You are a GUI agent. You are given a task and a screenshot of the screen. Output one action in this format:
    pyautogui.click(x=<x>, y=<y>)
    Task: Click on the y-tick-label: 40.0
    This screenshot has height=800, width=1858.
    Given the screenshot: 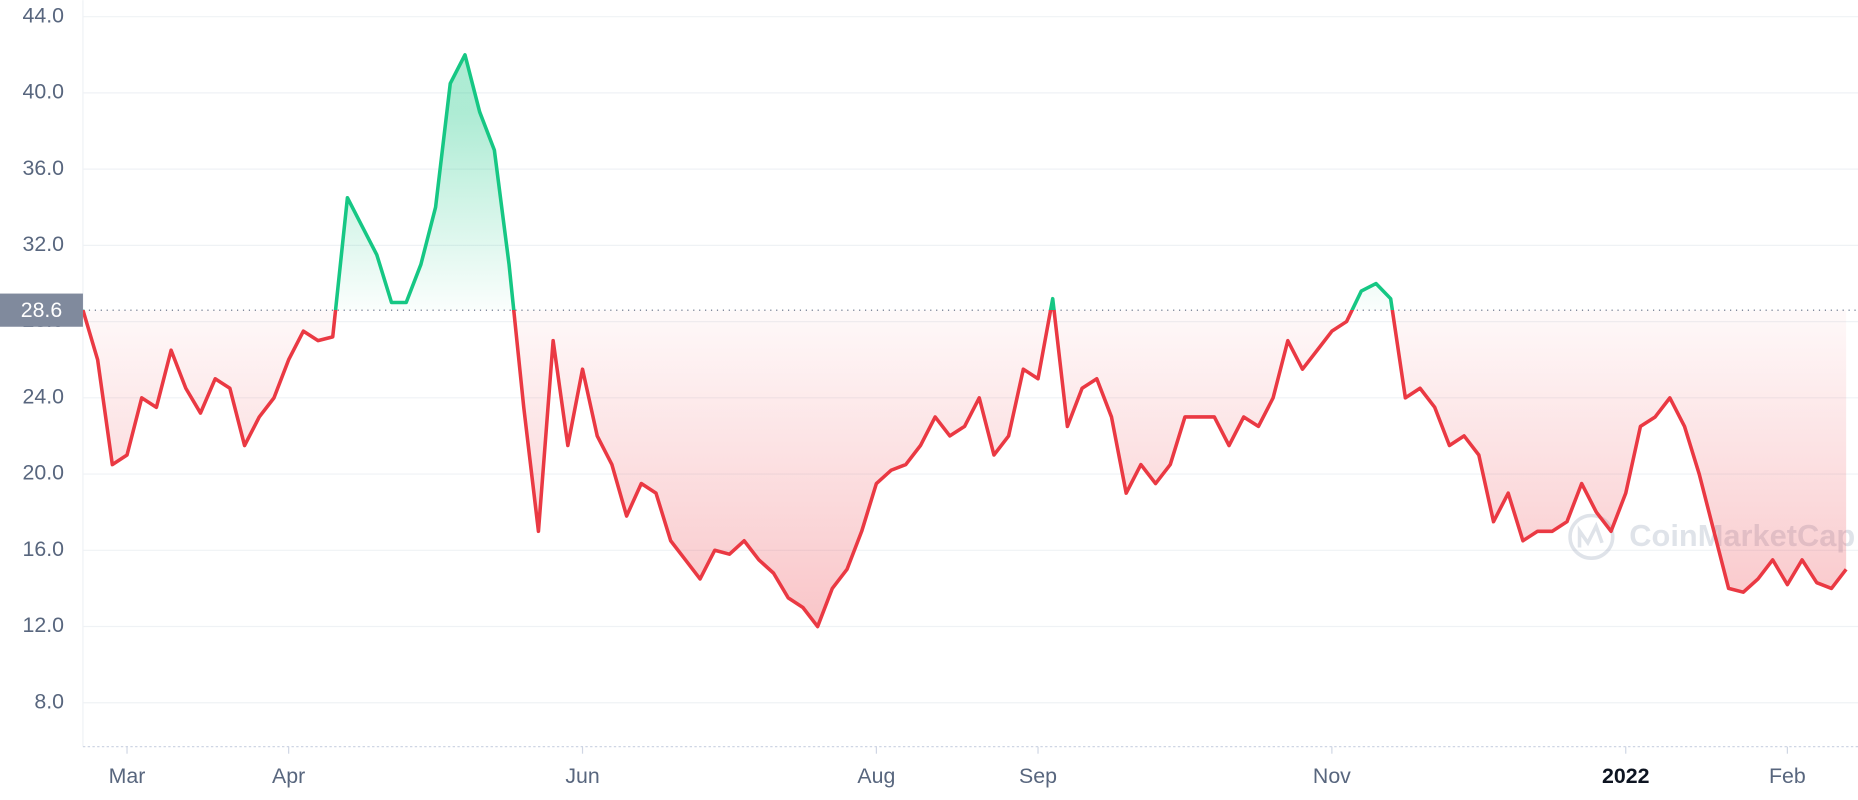 What is the action you would take?
    pyautogui.click(x=44, y=92)
    